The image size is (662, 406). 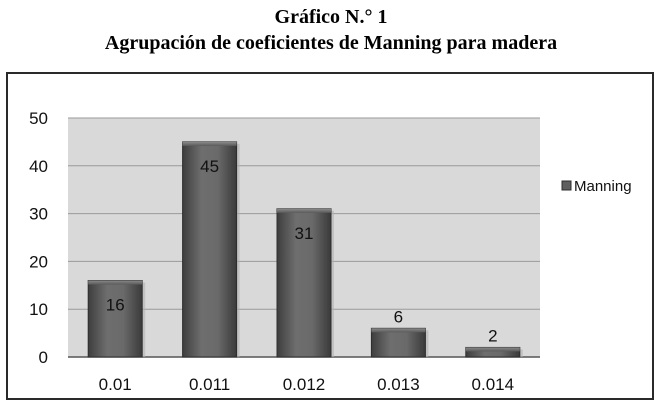 What do you see at coordinates (43, 357) in the screenshot?
I see `y-tick-label: 0` at bounding box center [43, 357].